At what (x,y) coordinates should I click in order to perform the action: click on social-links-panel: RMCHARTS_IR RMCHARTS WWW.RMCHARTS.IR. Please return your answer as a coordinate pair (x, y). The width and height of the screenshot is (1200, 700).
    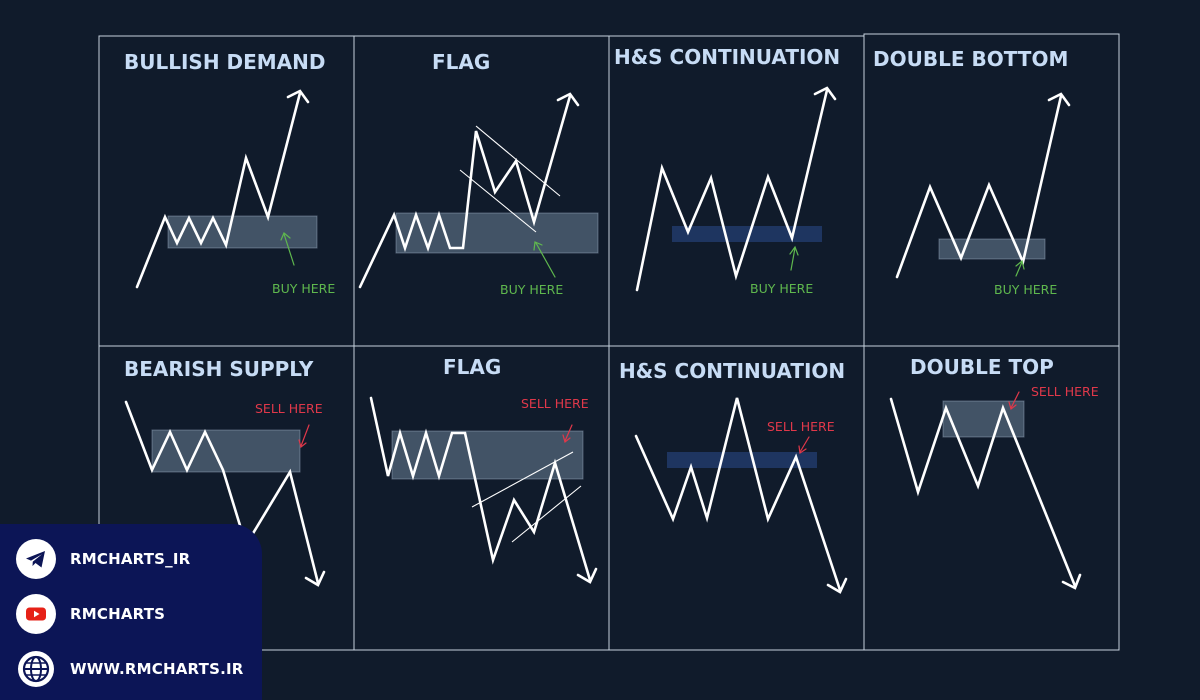
    Looking at the image, I should click on (131, 612).